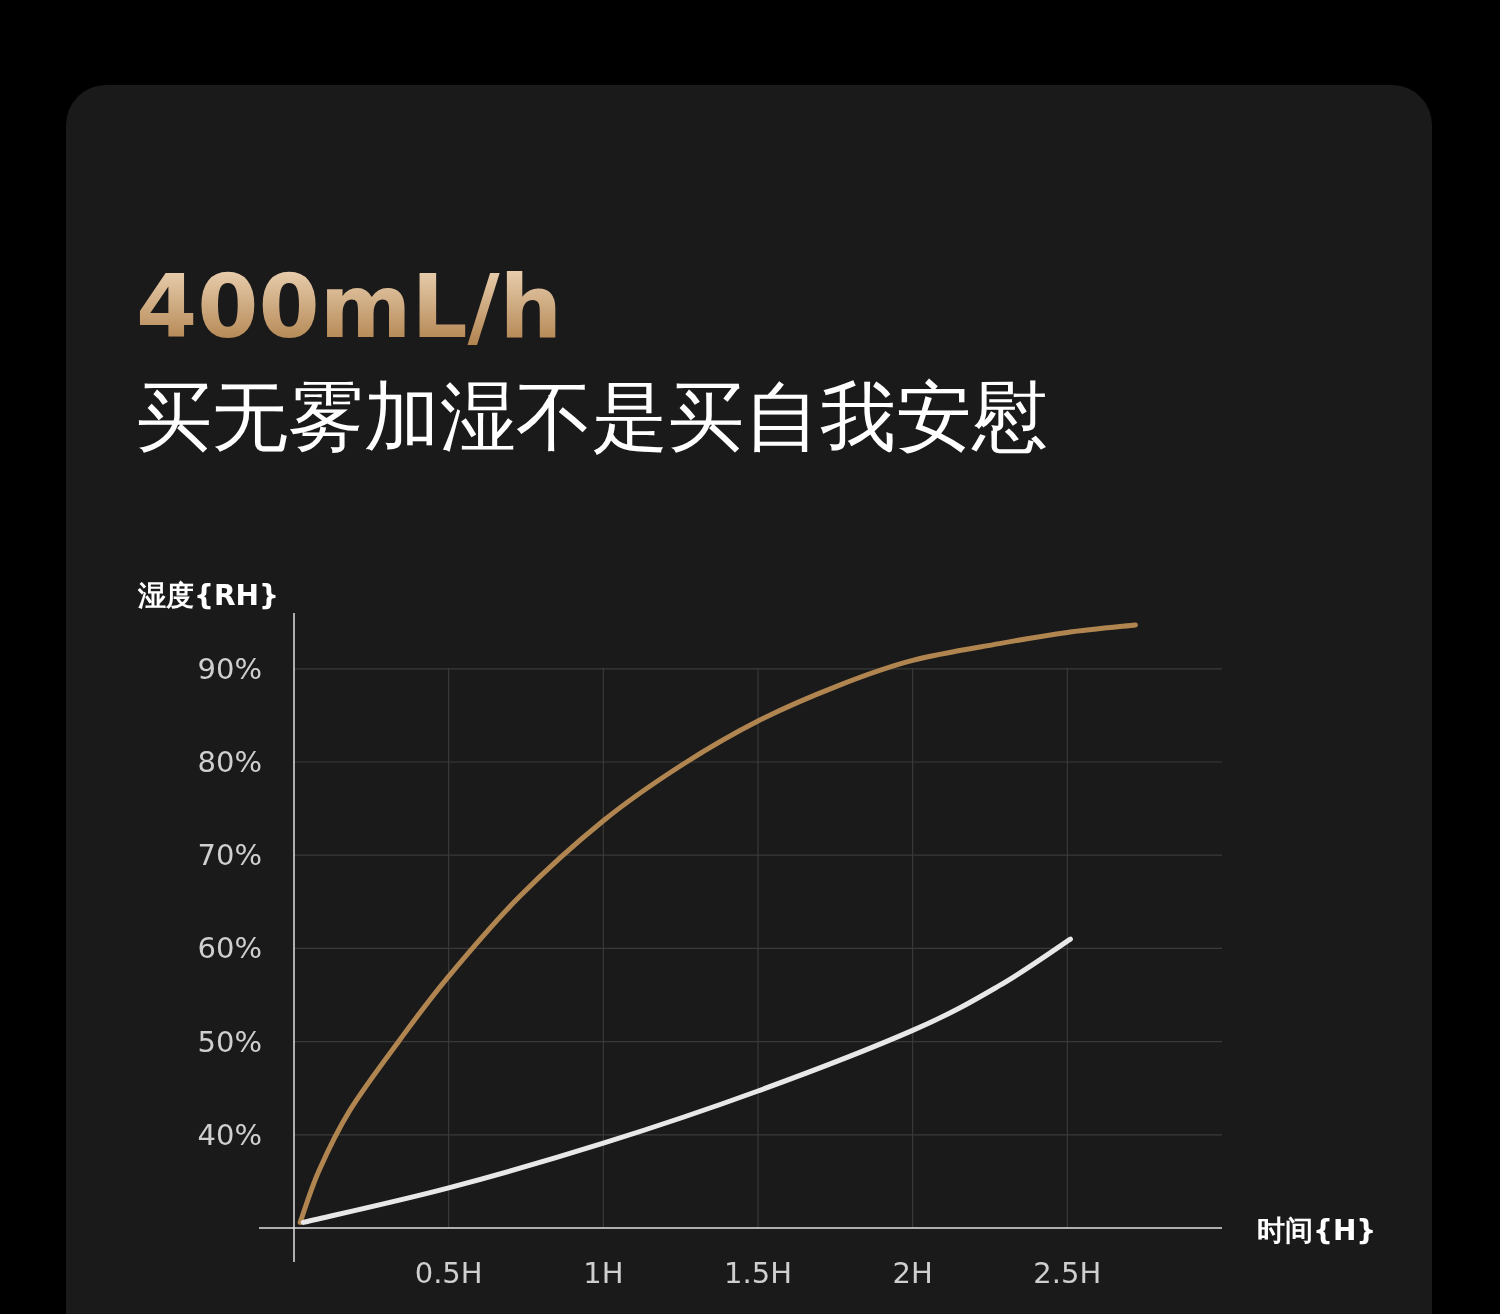 The height and width of the screenshot is (1314, 1500). I want to click on y-tick-label: 50%, so click(229, 1041).